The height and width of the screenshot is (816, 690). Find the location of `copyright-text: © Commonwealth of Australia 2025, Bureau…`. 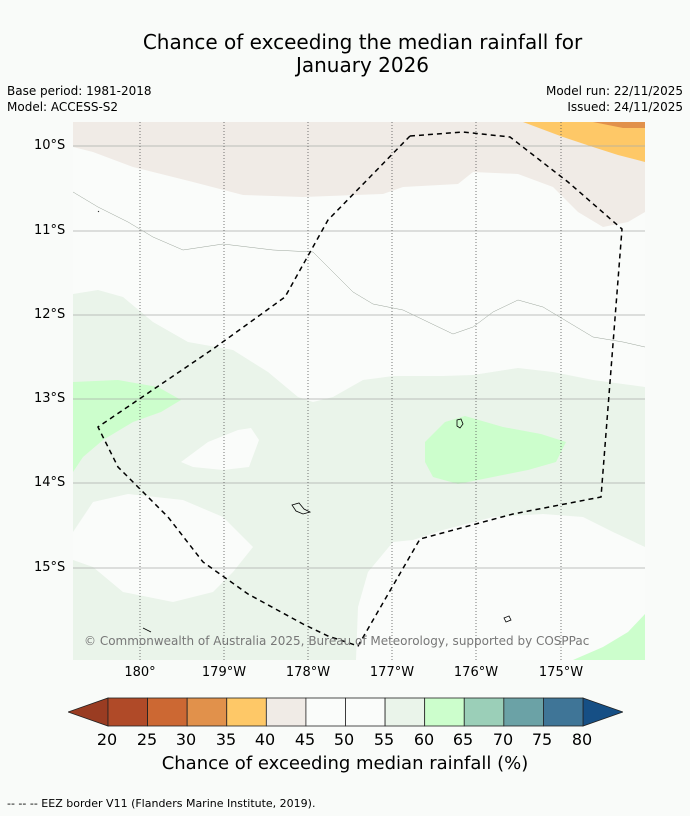

copyright-text: © Commonwealth of Australia 2025, Bureau… is located at coordinates (337, 641).